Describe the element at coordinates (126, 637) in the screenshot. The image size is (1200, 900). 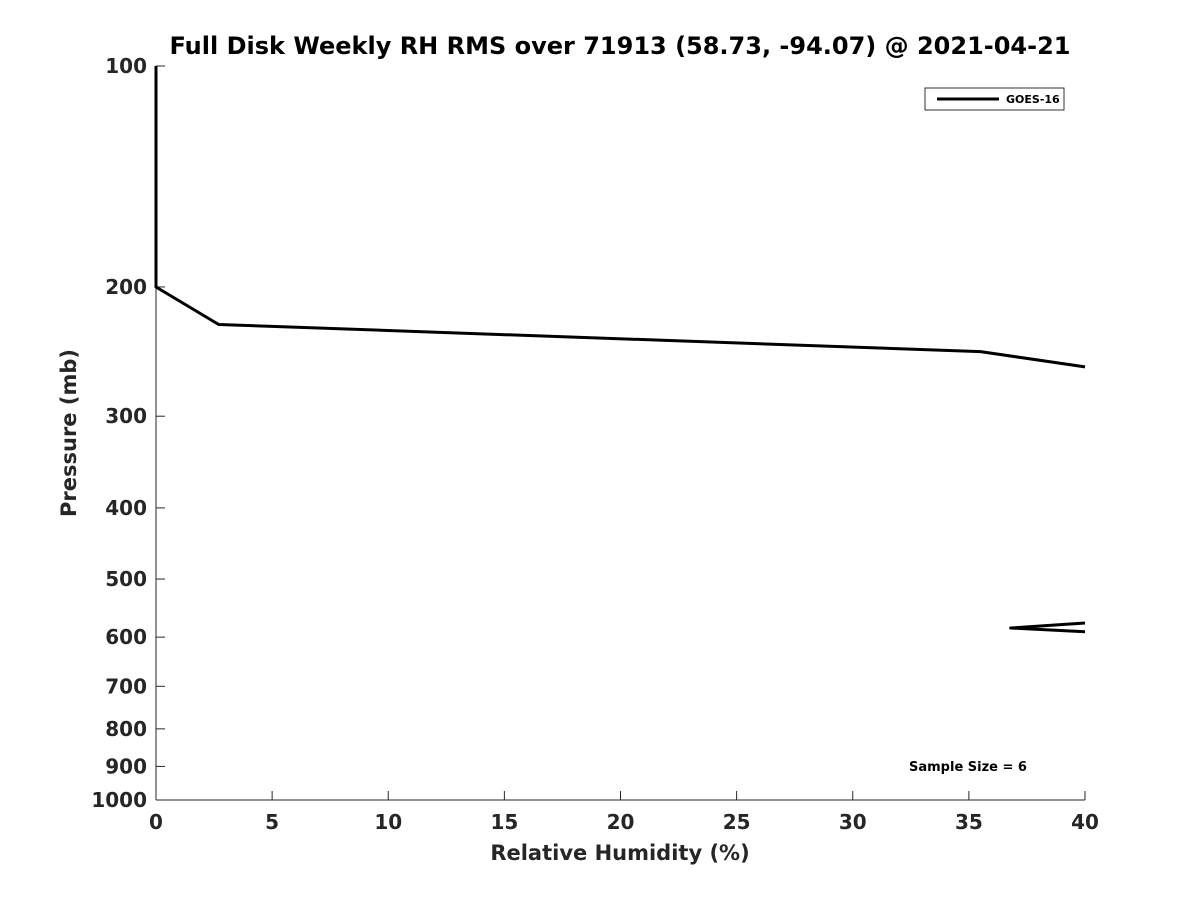
I see `y-tick-label: 600` at that location.